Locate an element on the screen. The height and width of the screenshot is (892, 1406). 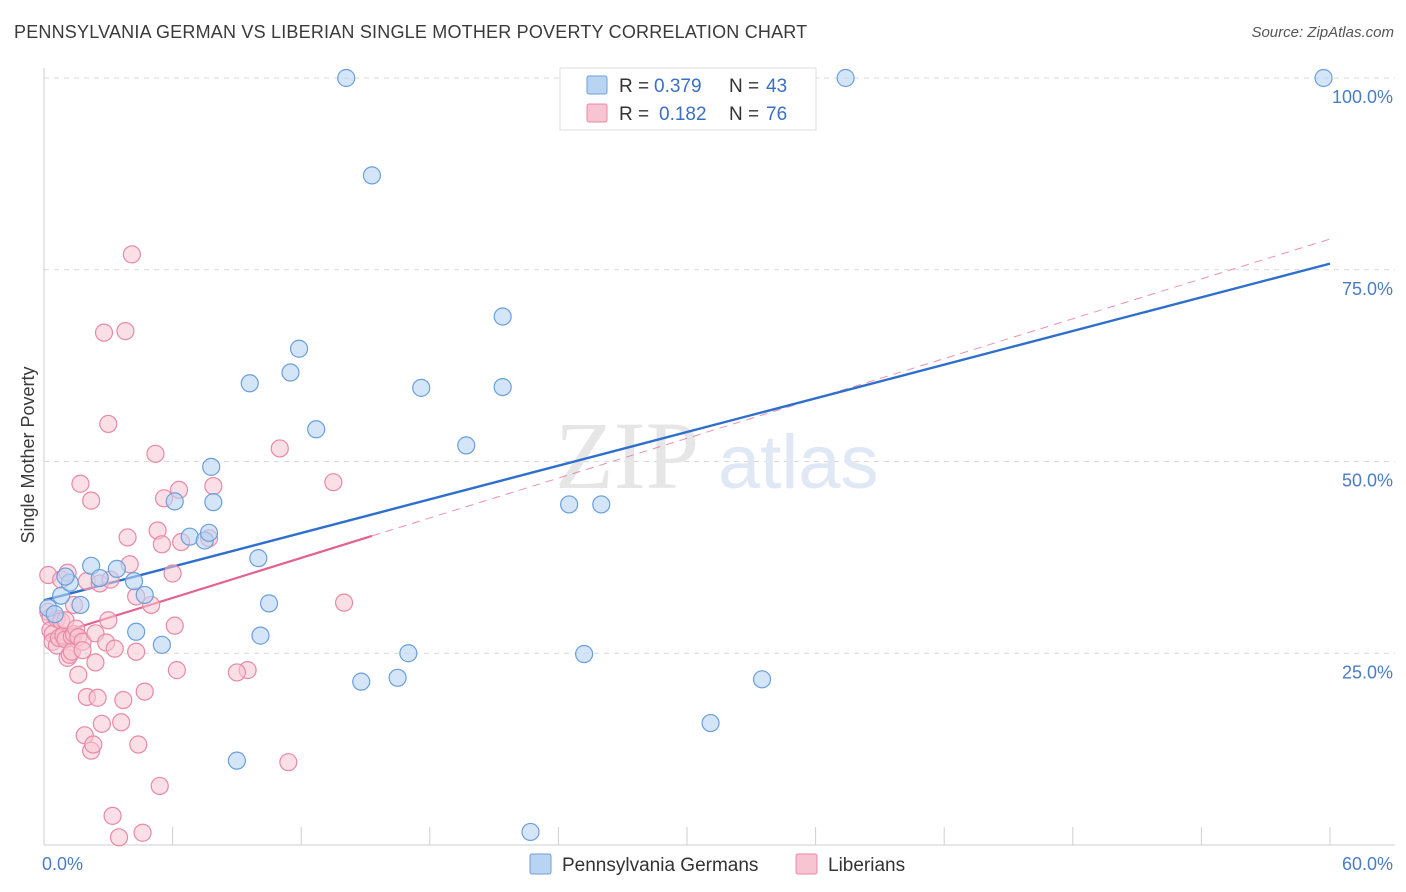
legend-swatch-blue is located at coordinates (597, 85).